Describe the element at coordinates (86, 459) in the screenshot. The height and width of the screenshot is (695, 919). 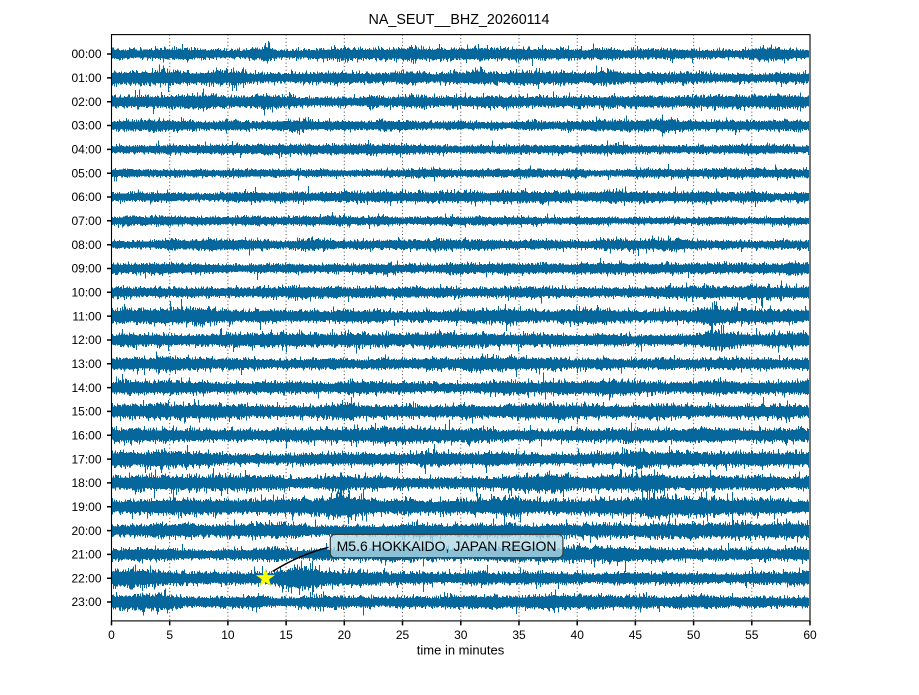
I see `svg-text: 17:00` at that location.